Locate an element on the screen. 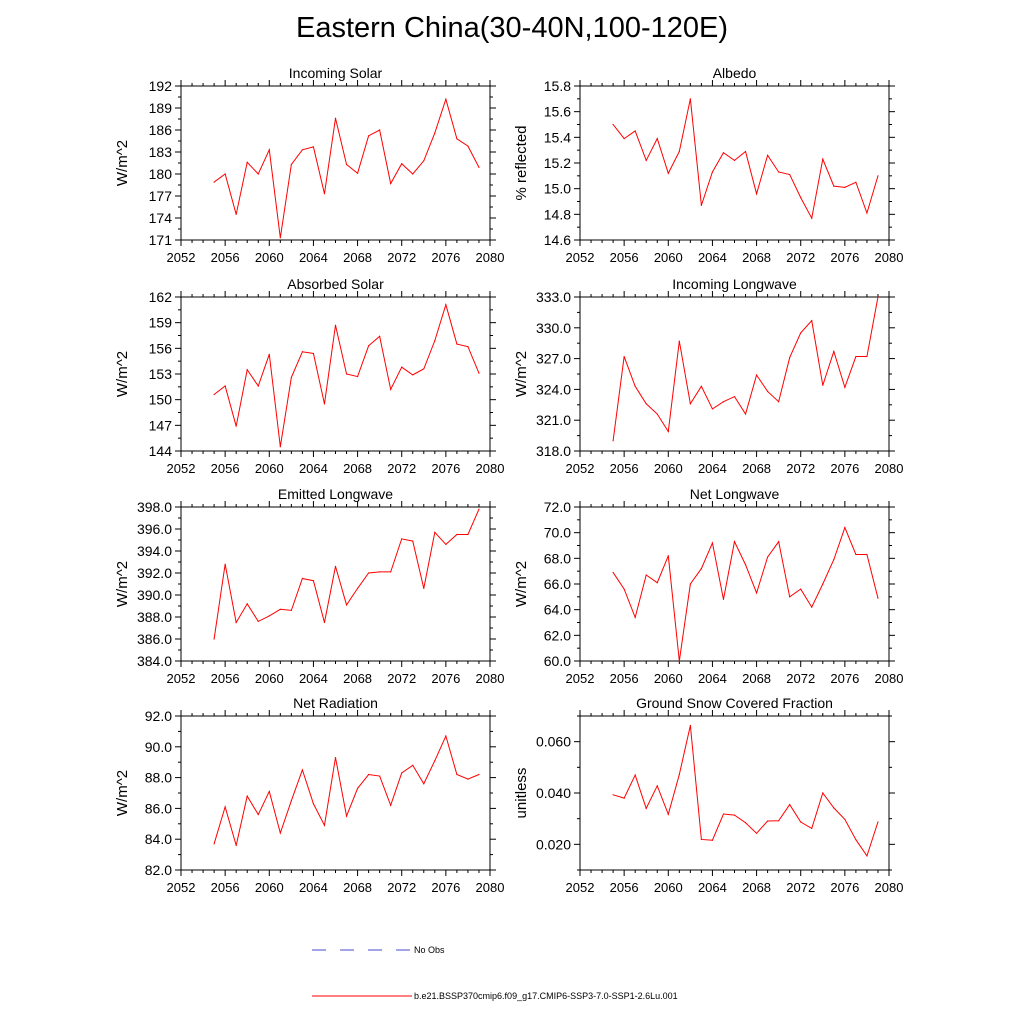 This screenshot has height=1024, width=1024. y-tick-label: 333.0 is located at coordinates (553, 297).